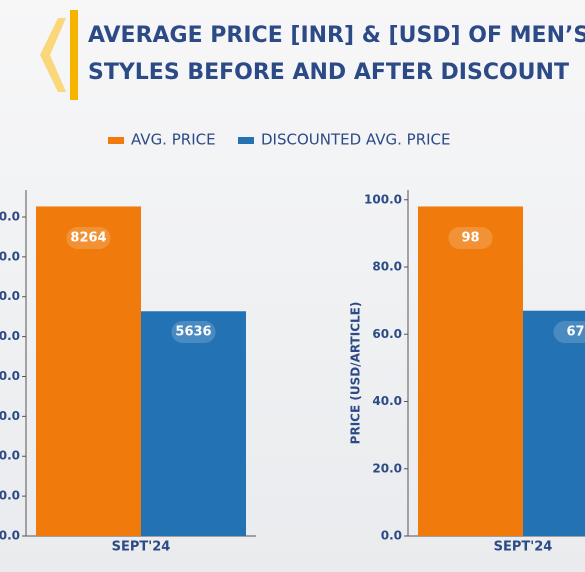 The height and width of the screenshot is (572, 585). I want to click on y-tick-label: 5000.0, so click(10, 336).